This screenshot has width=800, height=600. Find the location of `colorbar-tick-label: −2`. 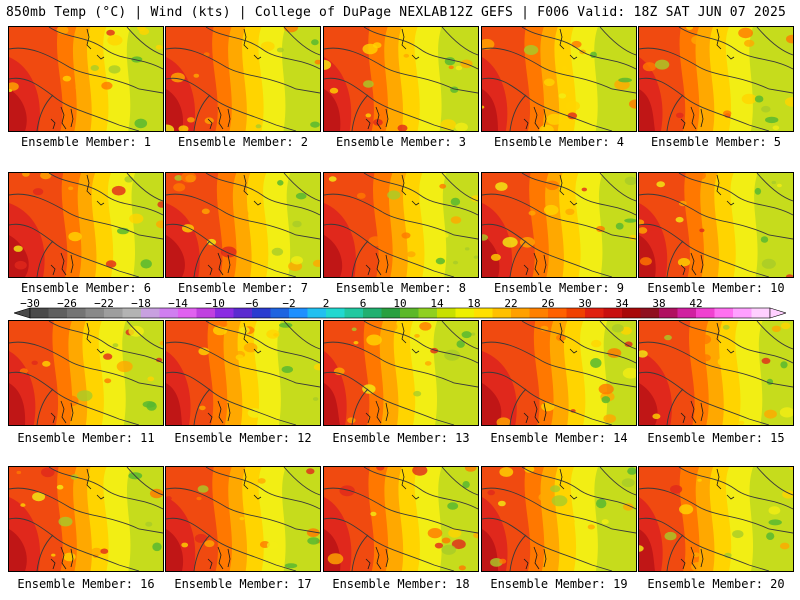

colorbar-tick-label: −2 is located at coordinates (289, 303).